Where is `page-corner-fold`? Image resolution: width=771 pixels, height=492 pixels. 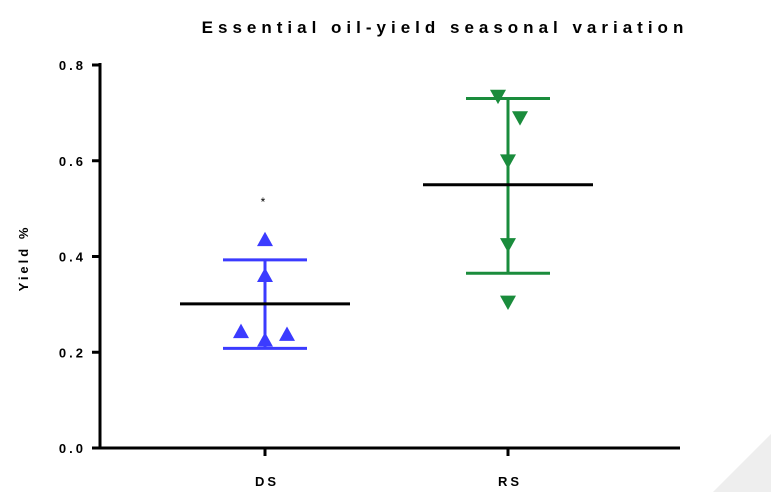
page-corner-fold is located at coordinates (742, 463).